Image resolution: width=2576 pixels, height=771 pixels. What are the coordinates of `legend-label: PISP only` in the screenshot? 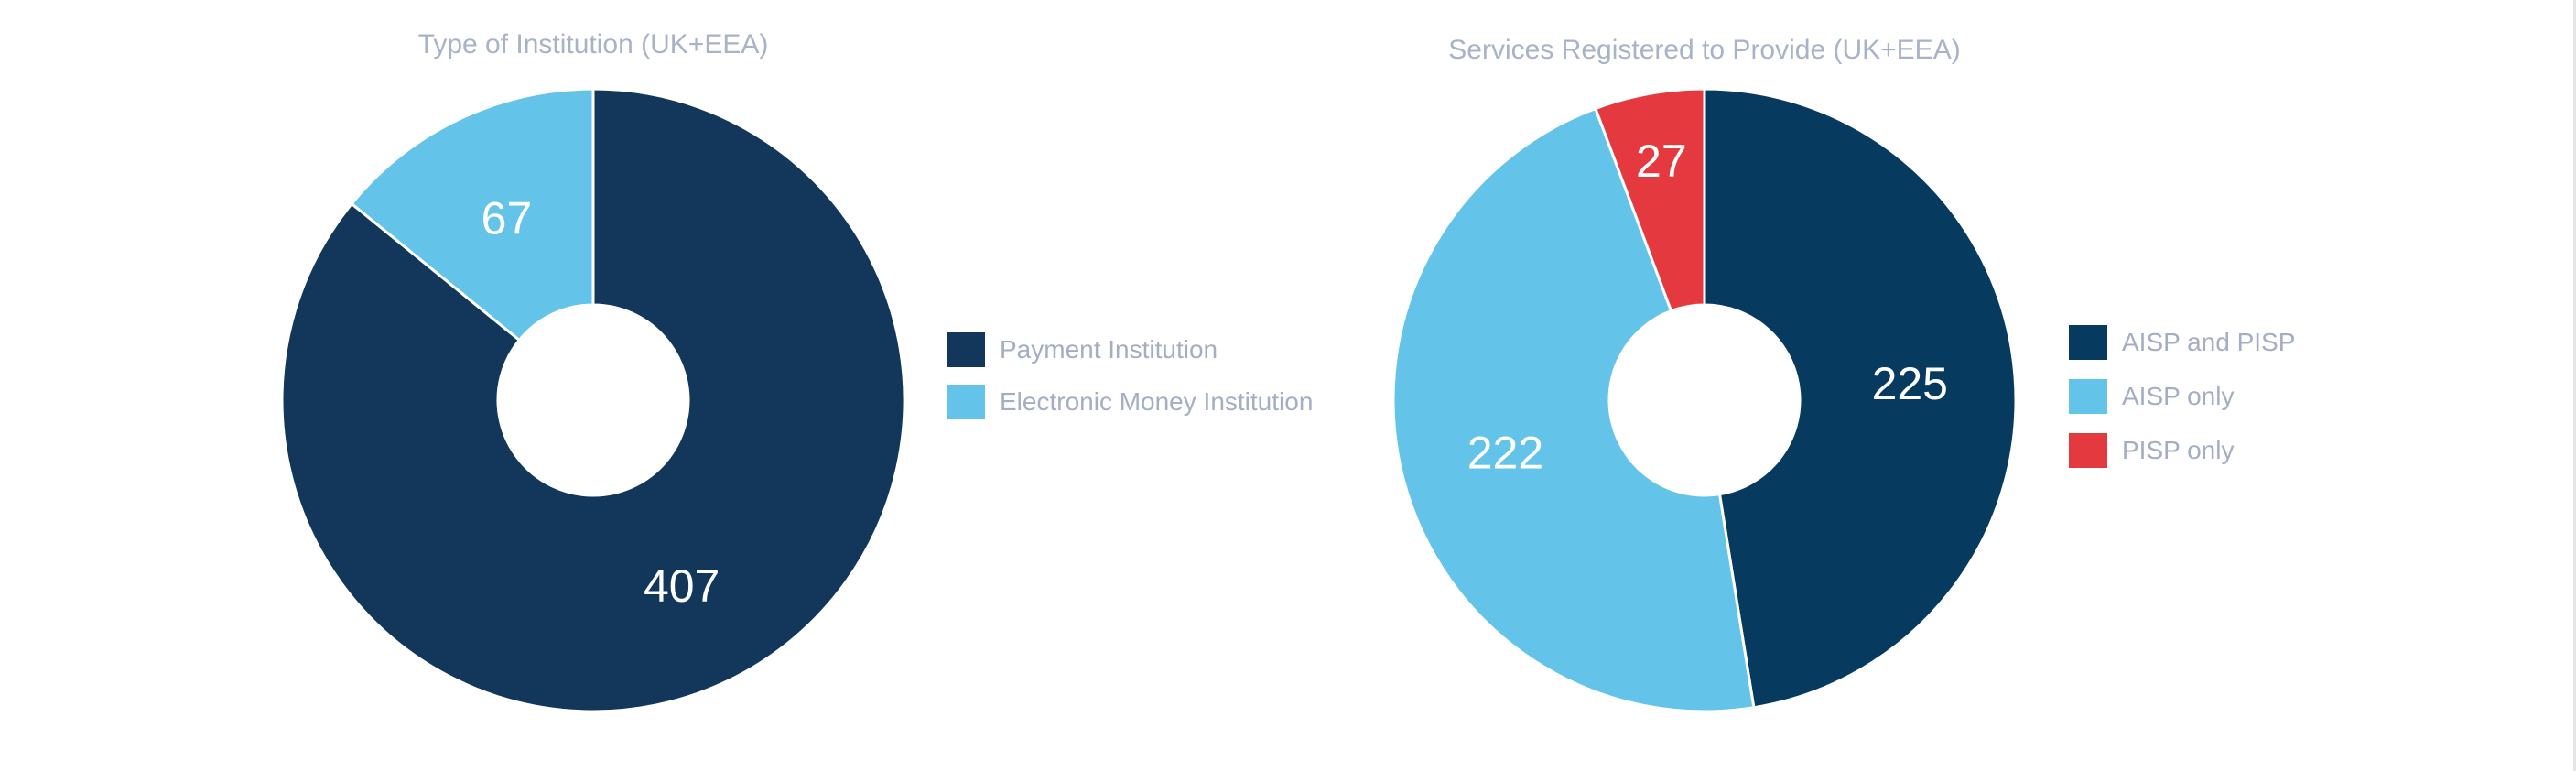 It's located at (2179, 450).